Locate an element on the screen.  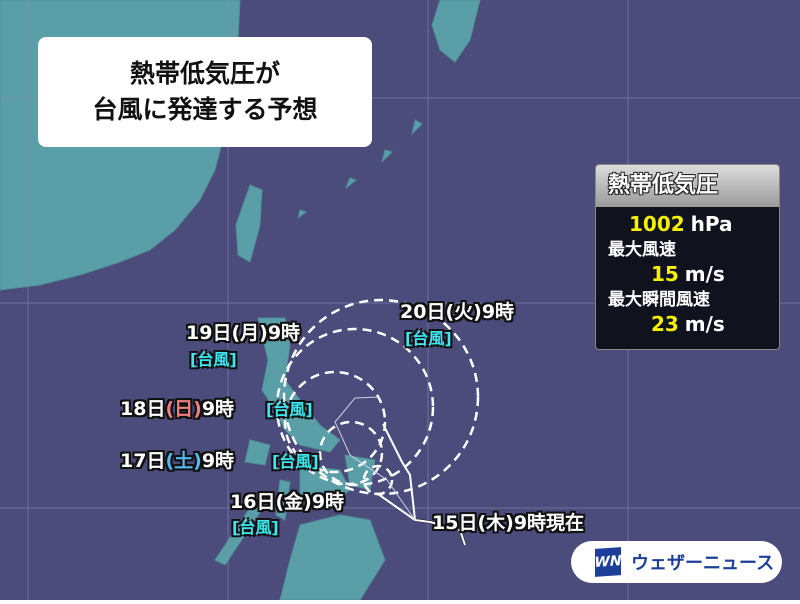
map-title: 熱帯低気圧が 台風に発達する予想 is located at coordinates (205, 92).